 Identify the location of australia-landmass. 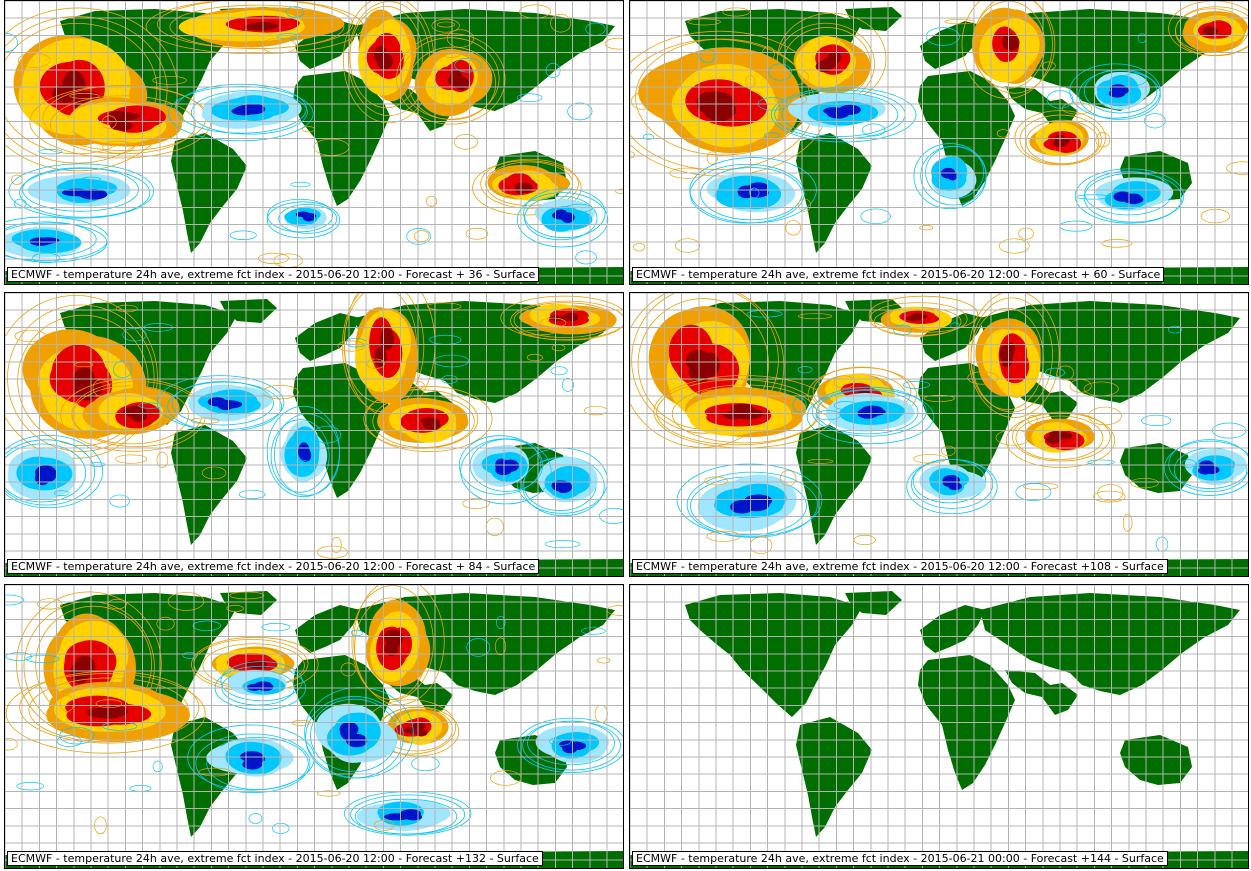
(1156, 468).